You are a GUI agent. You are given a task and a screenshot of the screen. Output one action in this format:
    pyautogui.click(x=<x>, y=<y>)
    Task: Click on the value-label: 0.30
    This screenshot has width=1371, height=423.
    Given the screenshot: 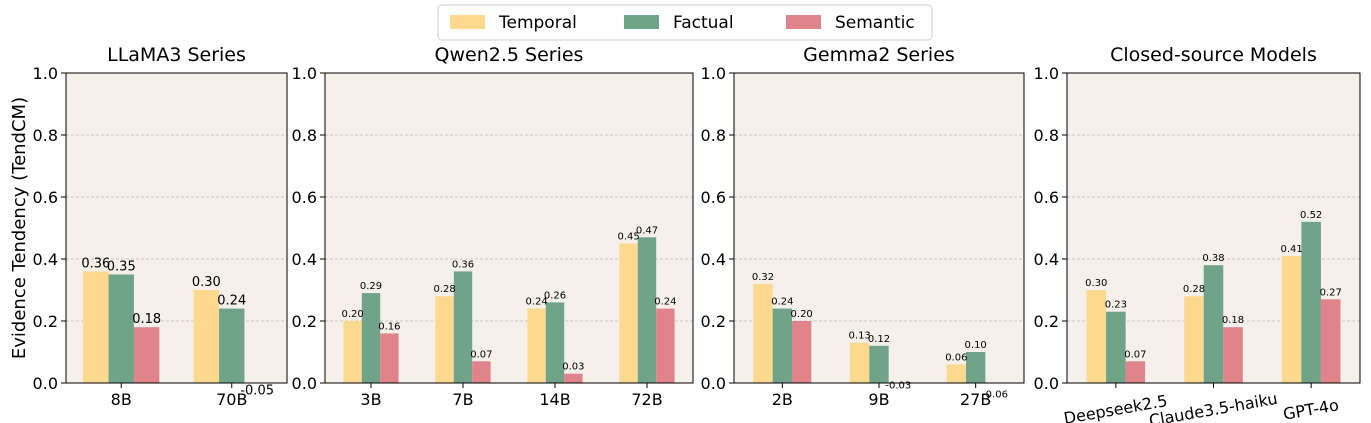 What is the action you would take?
    pyautogui.click(x=206, y=282)
    